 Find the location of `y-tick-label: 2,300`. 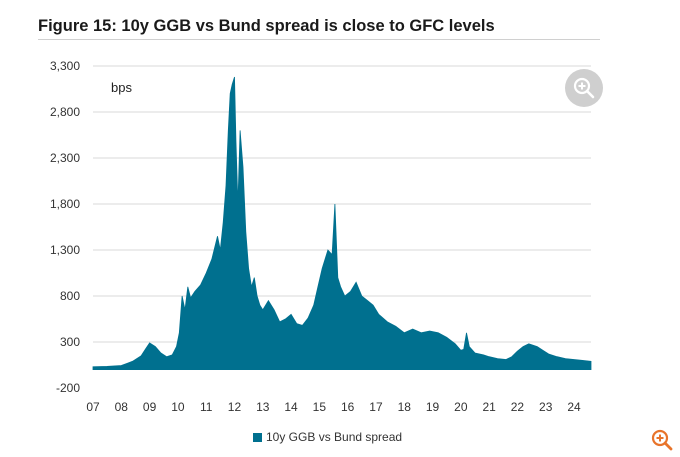

y-tick-label: 2,300 is located at coordinates (65, 158).